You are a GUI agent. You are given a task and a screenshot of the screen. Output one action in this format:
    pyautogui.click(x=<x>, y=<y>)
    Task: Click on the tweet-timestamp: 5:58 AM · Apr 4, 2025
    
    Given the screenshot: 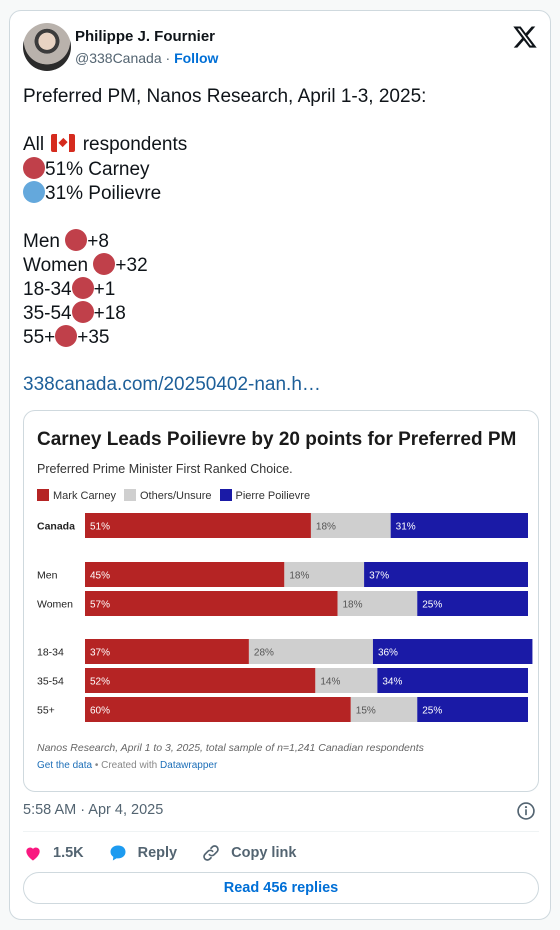 What is the action you would take?
    pyautogui.click(x=93, y=810)
    